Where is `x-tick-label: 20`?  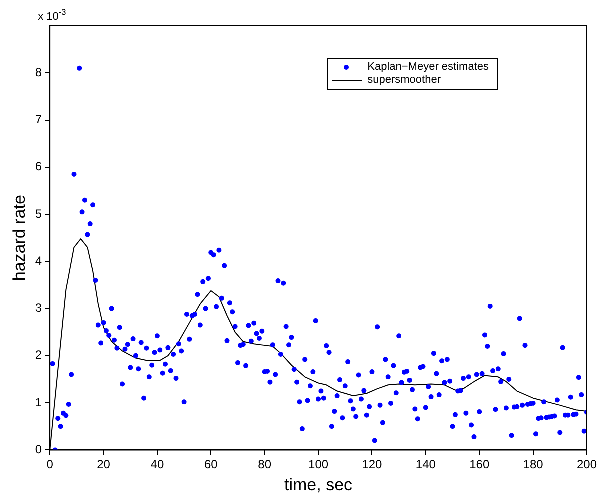
x-tick-label: 20 is located at coordinates (104, 465).